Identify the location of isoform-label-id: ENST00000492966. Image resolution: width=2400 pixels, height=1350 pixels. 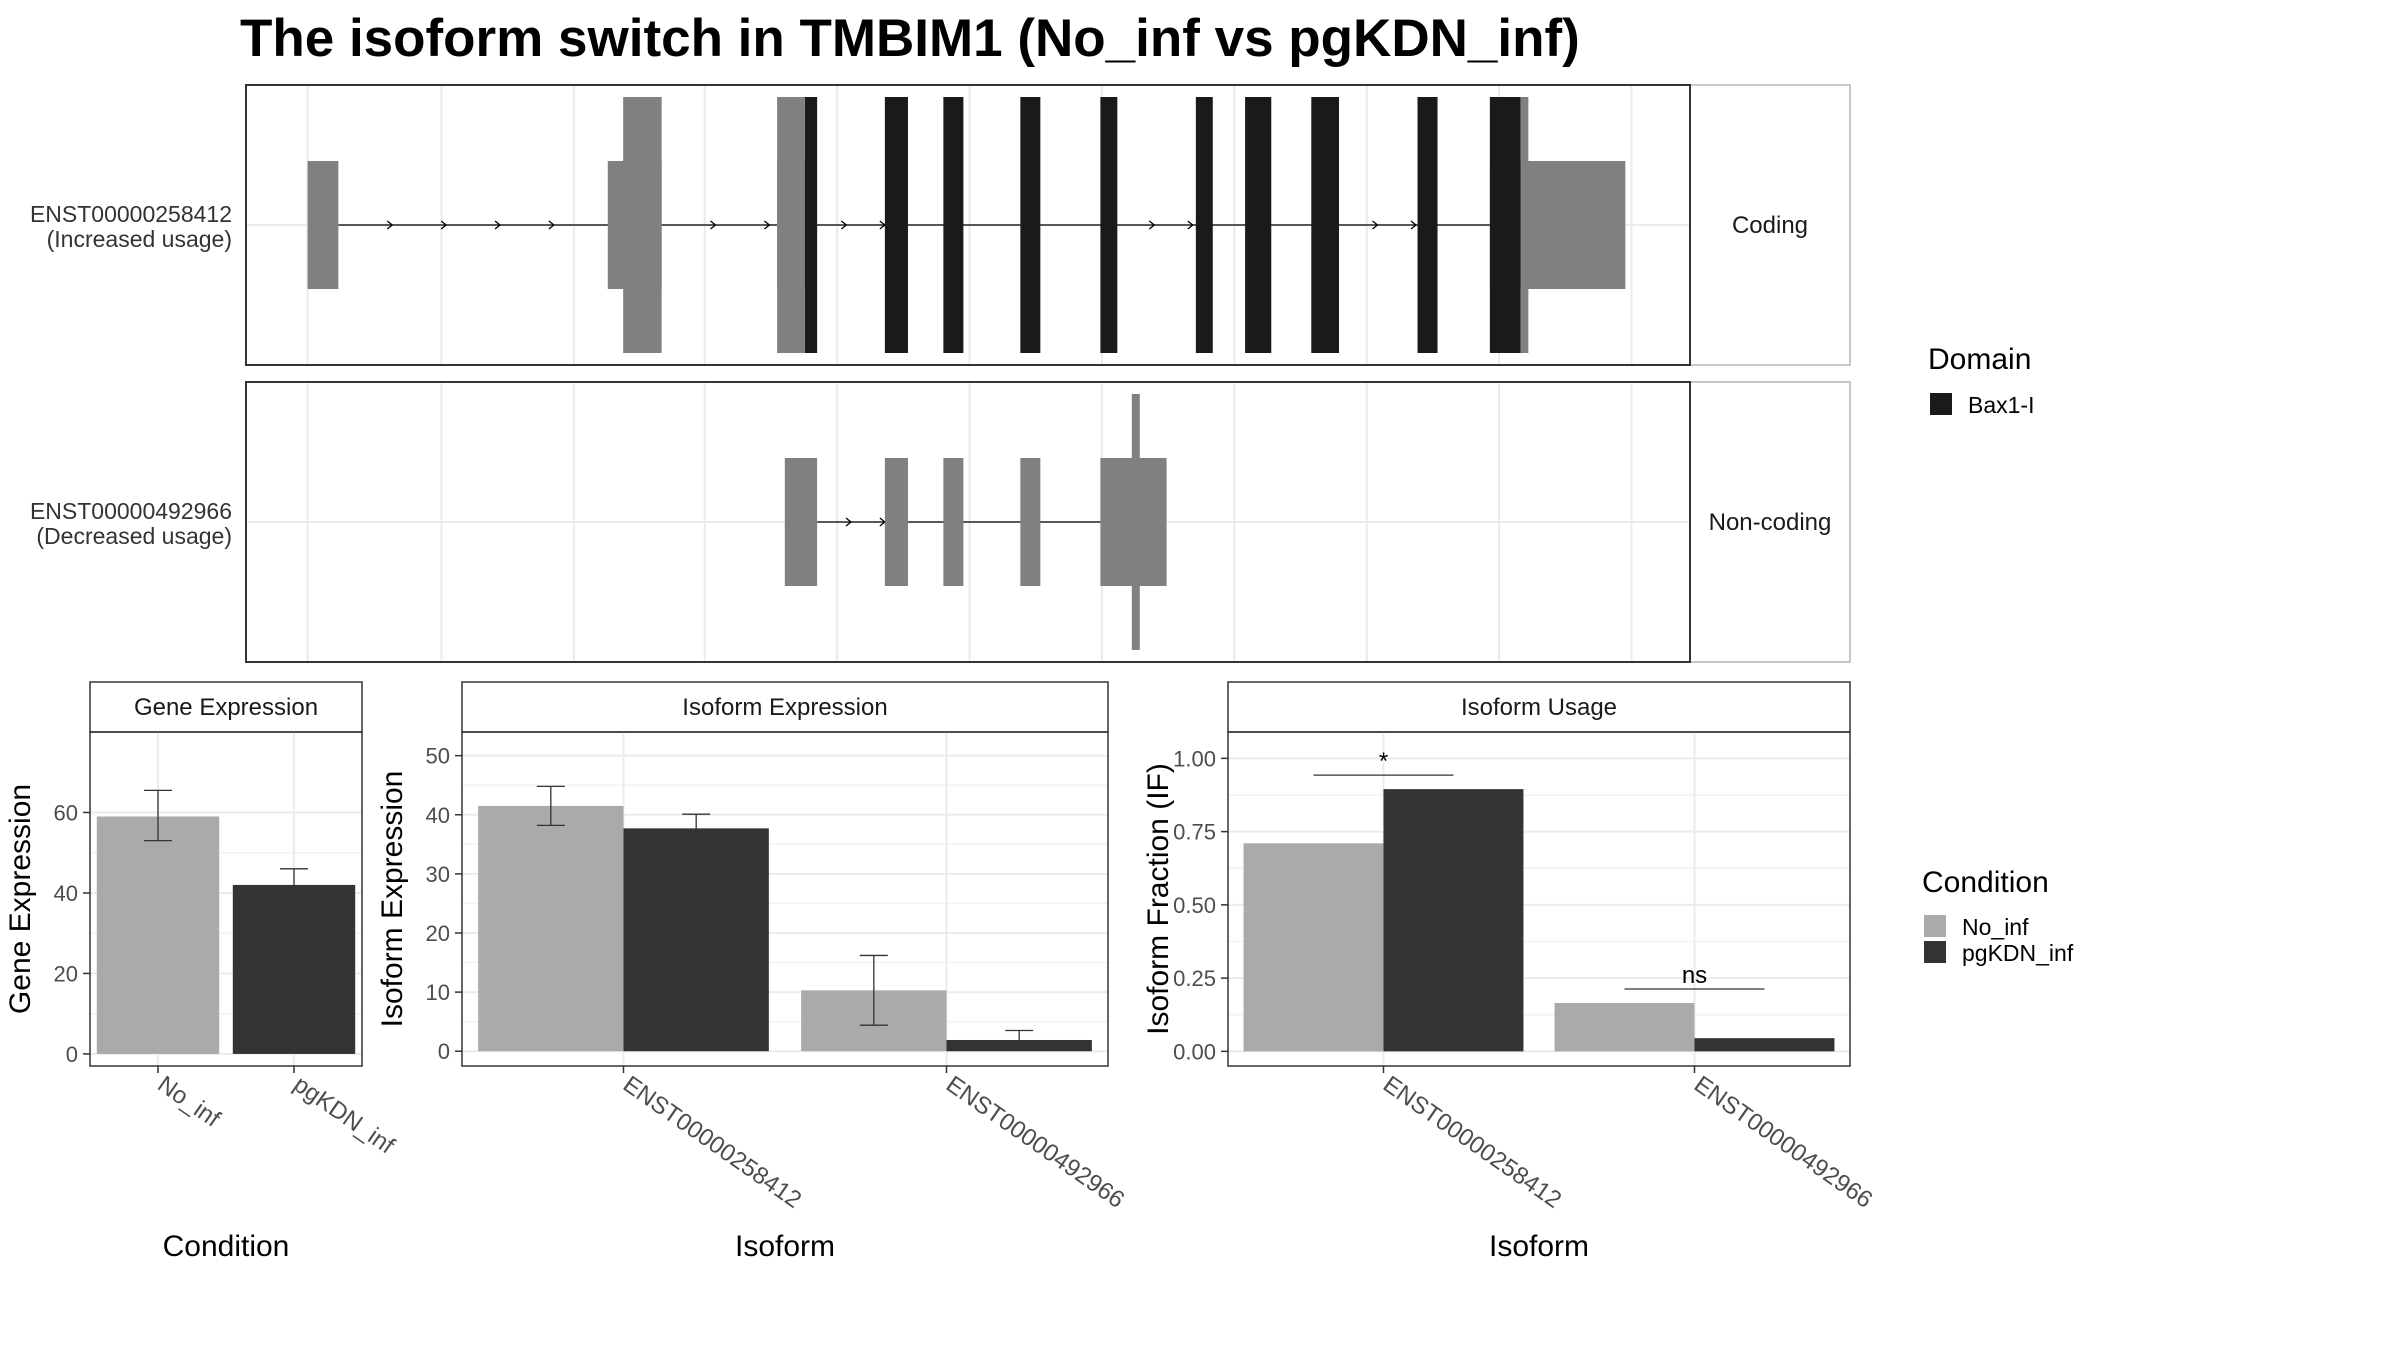
(131, 511).